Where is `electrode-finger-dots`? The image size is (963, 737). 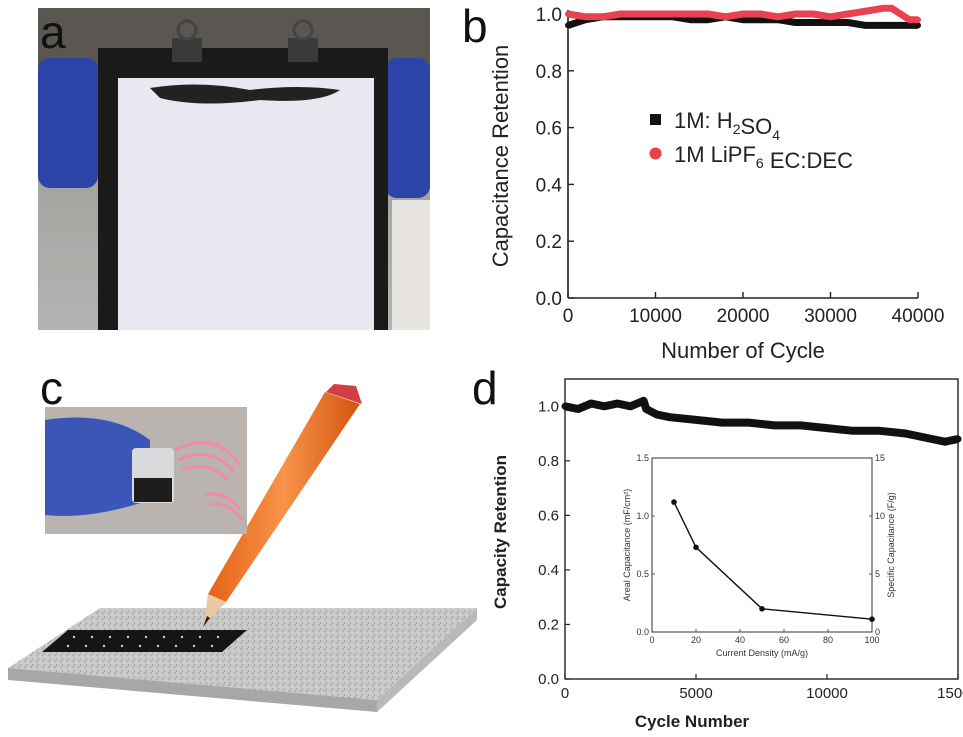 electrode-finger-dots is located at coordinates (143, 641).